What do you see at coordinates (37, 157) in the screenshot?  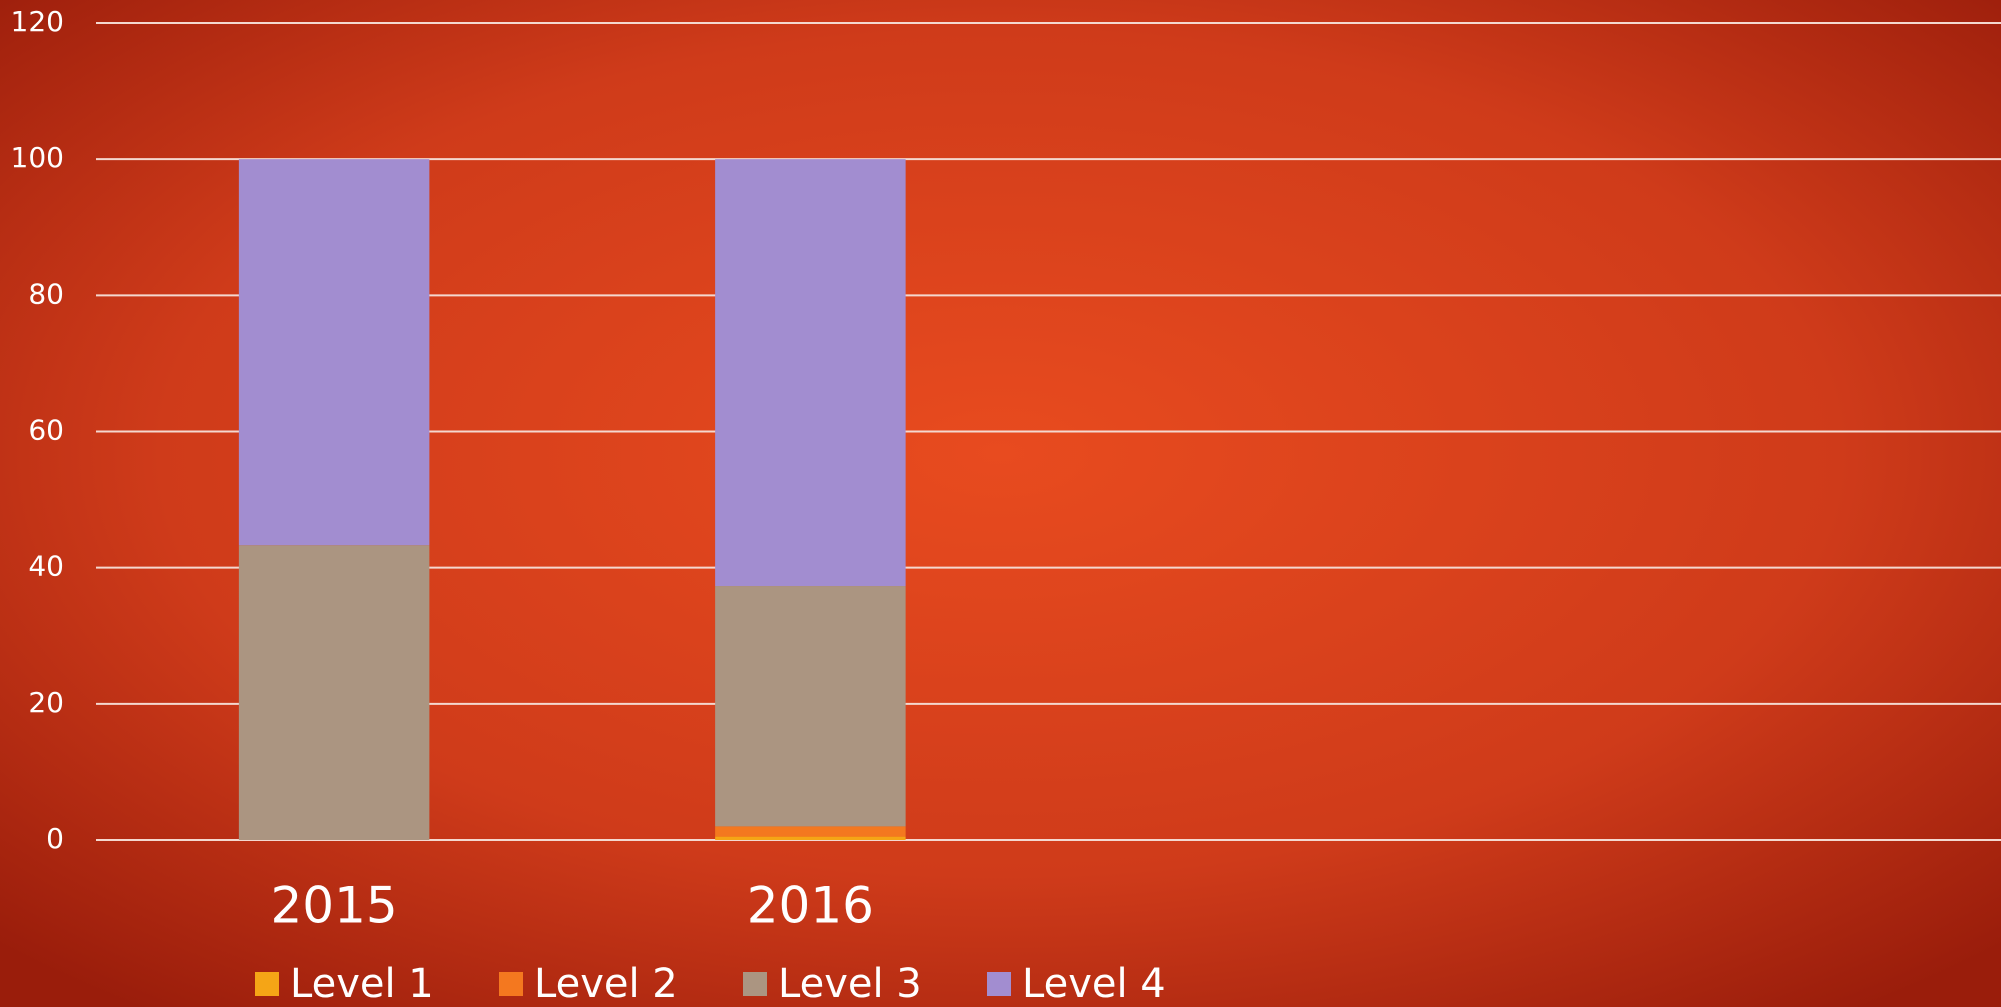 I see `y-tick-label: 100` at bounding box center [37, 157].